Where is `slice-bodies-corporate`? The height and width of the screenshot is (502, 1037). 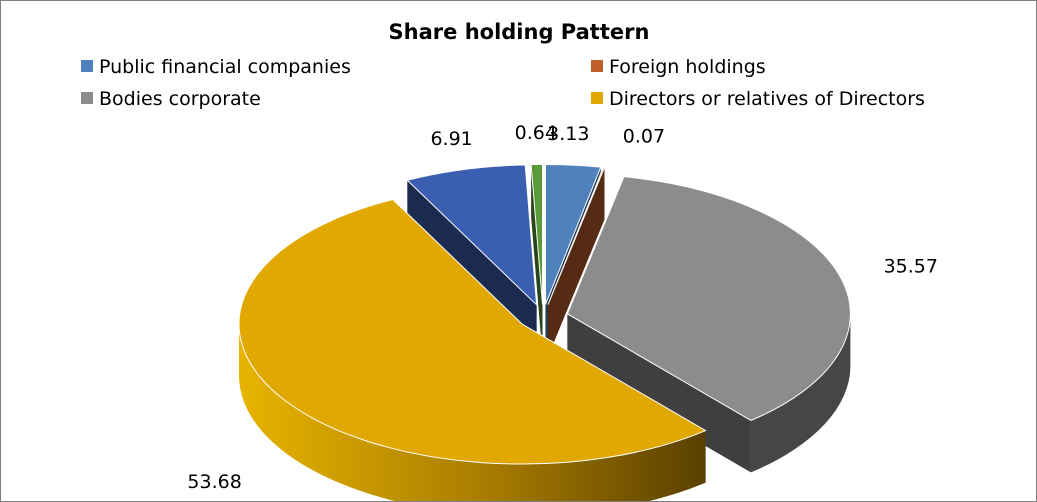
slice-bodies-corporate is located at coordinates (708, 298).